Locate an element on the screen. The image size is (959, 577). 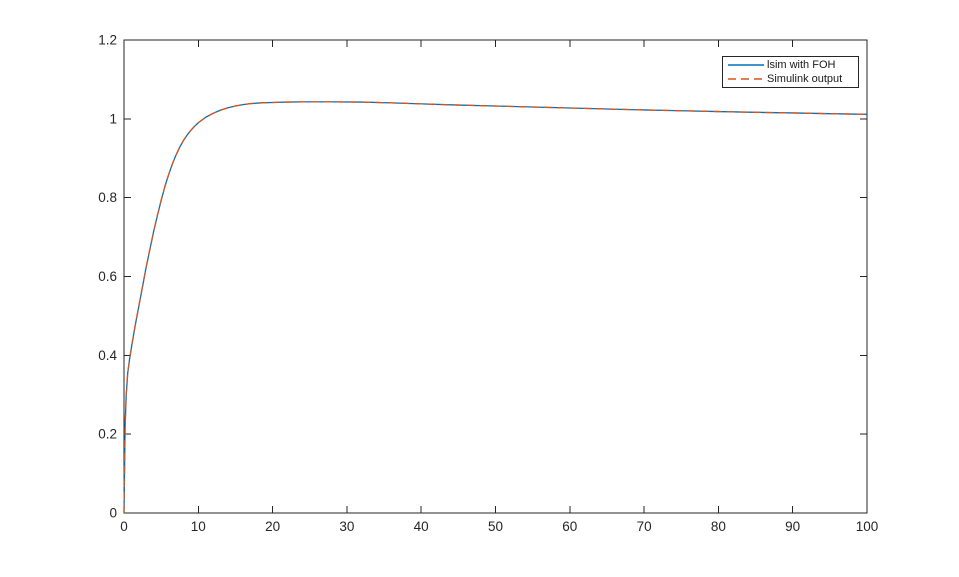
x-tick-label: 100 is located at coordinates (867, 526).